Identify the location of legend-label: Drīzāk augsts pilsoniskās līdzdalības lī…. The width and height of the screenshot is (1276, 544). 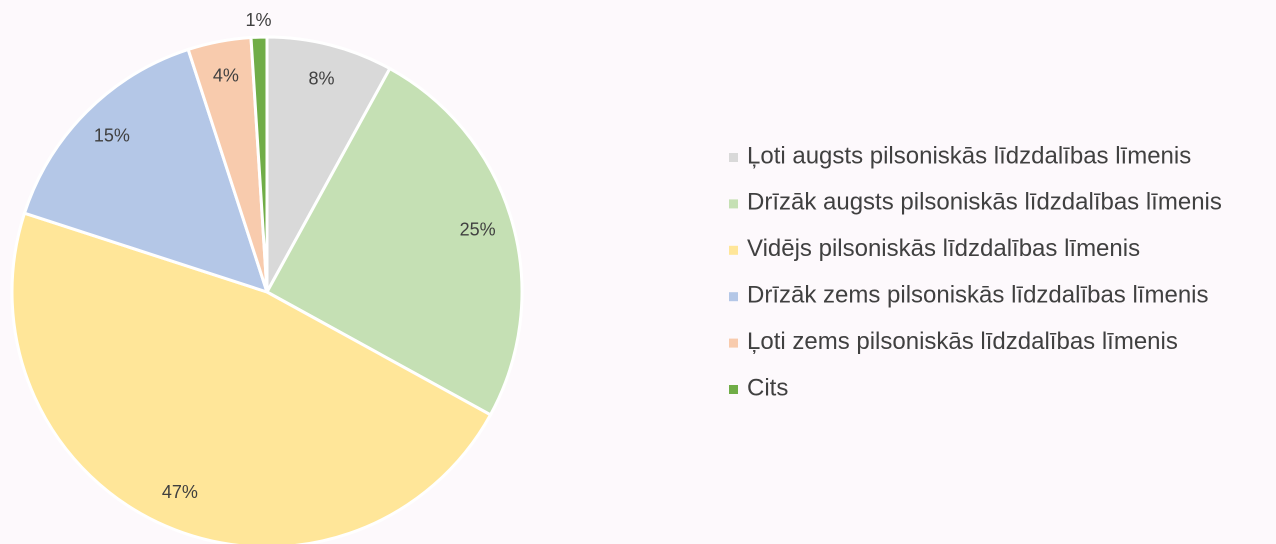
(984, 202).